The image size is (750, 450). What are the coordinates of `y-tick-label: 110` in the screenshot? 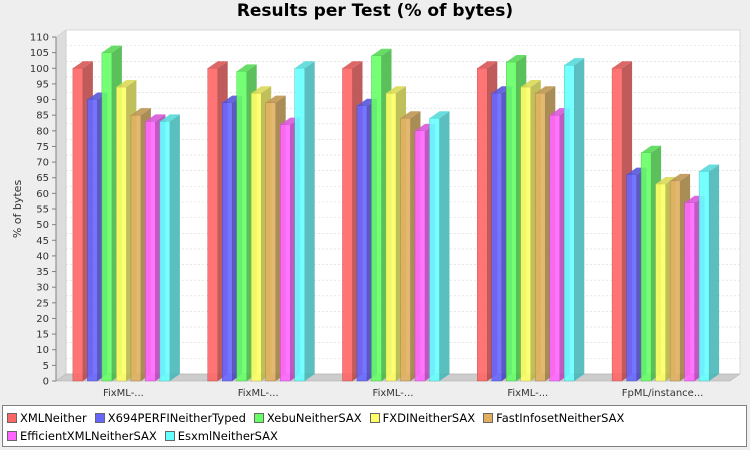 It's located at (39, 38).